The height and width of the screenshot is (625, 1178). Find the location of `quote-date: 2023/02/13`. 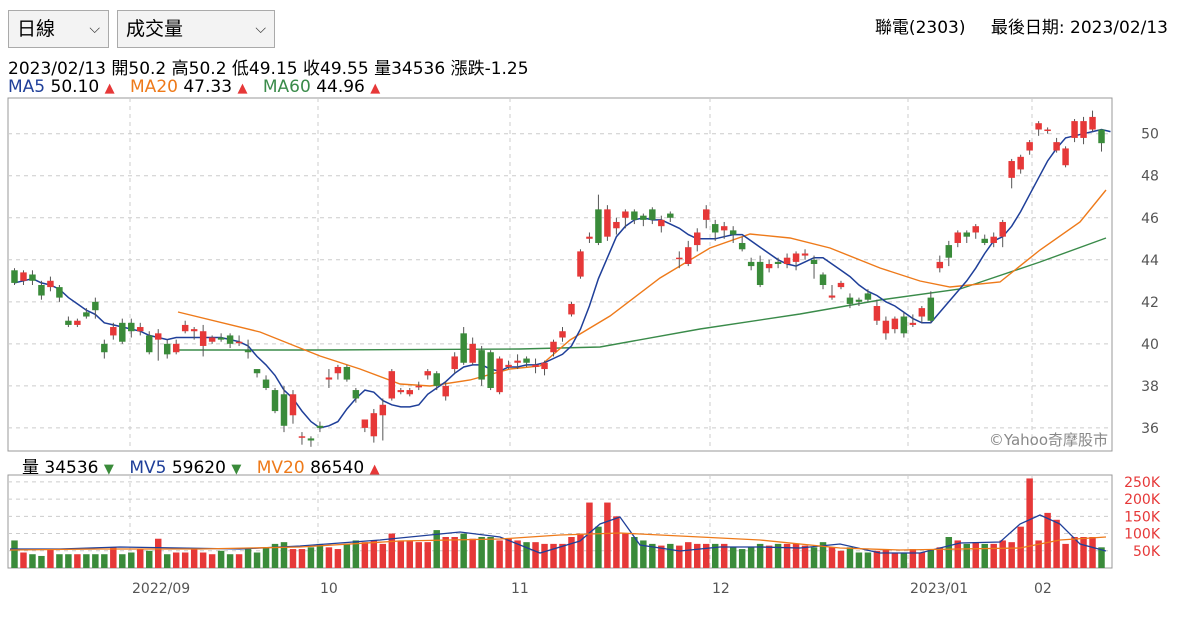

quote-date: 2023/02/13 is located at coordinates (57, 69).